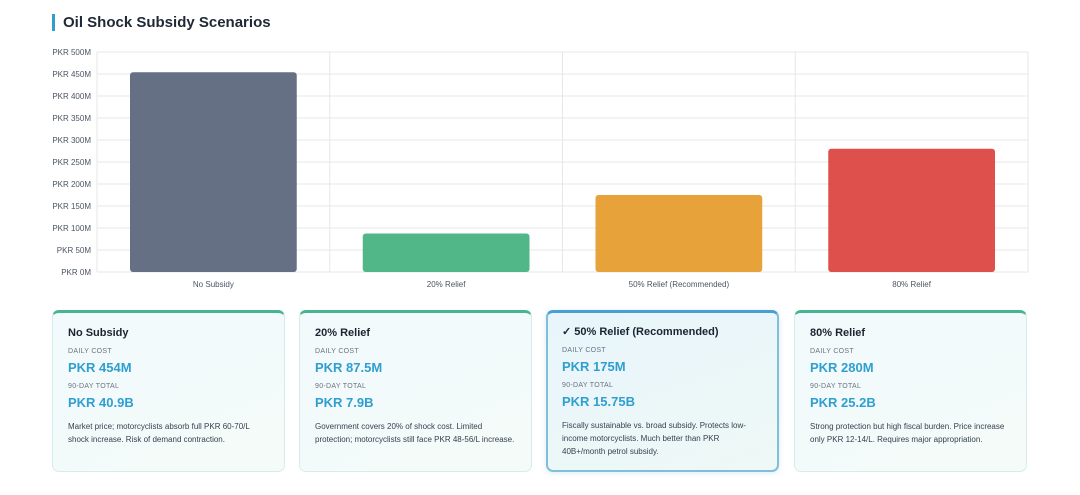  What do you see at coordinates (349, 367) in the screenshot?
I see `daily-cost-value: PKR 87.5M` at bounding box center [349, 367].